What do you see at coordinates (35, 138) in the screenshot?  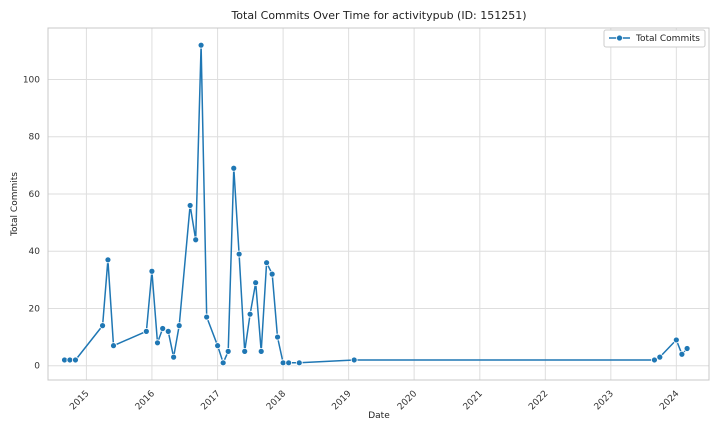 I see `y-tick-label: 80` at bounding box center [35, 138].